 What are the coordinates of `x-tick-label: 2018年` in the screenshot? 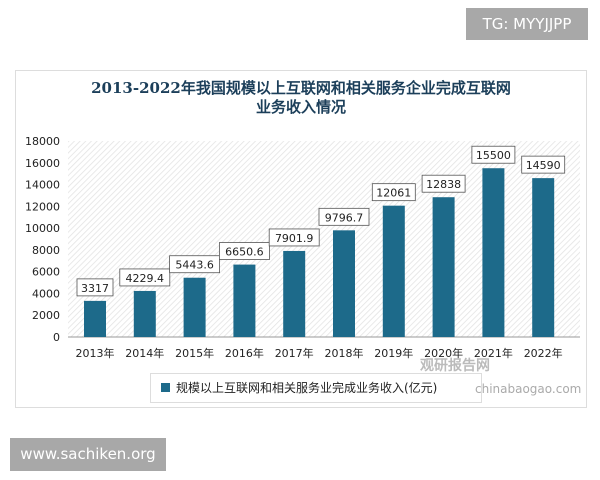 It's located at (344, 353).